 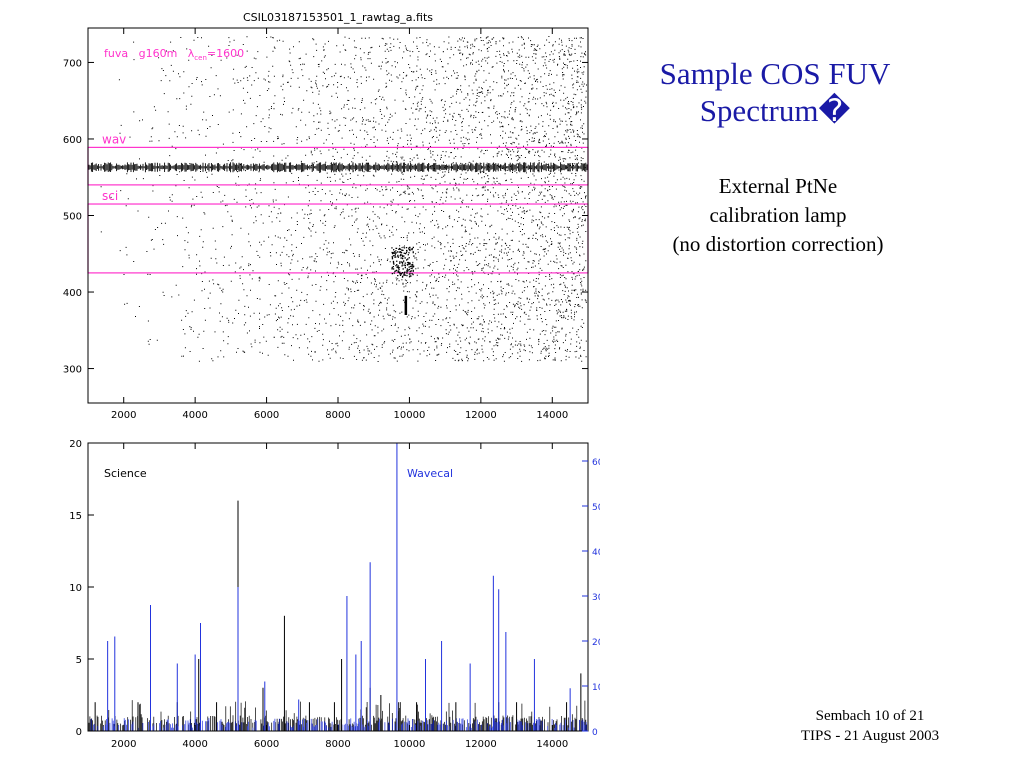 I want to click on legend-wavecal: Wavecal, so click(x=430, y=473).